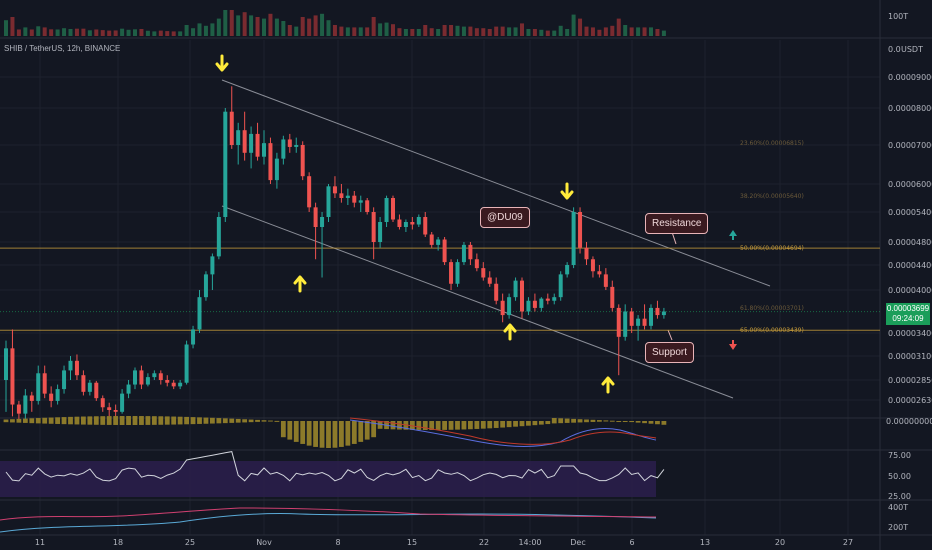 The width and height of the screenshot is (932, 550). Describe the element at coordinates (910, 333) in the screenshot. I see `price-axis-label: 0.00003400` at that location.